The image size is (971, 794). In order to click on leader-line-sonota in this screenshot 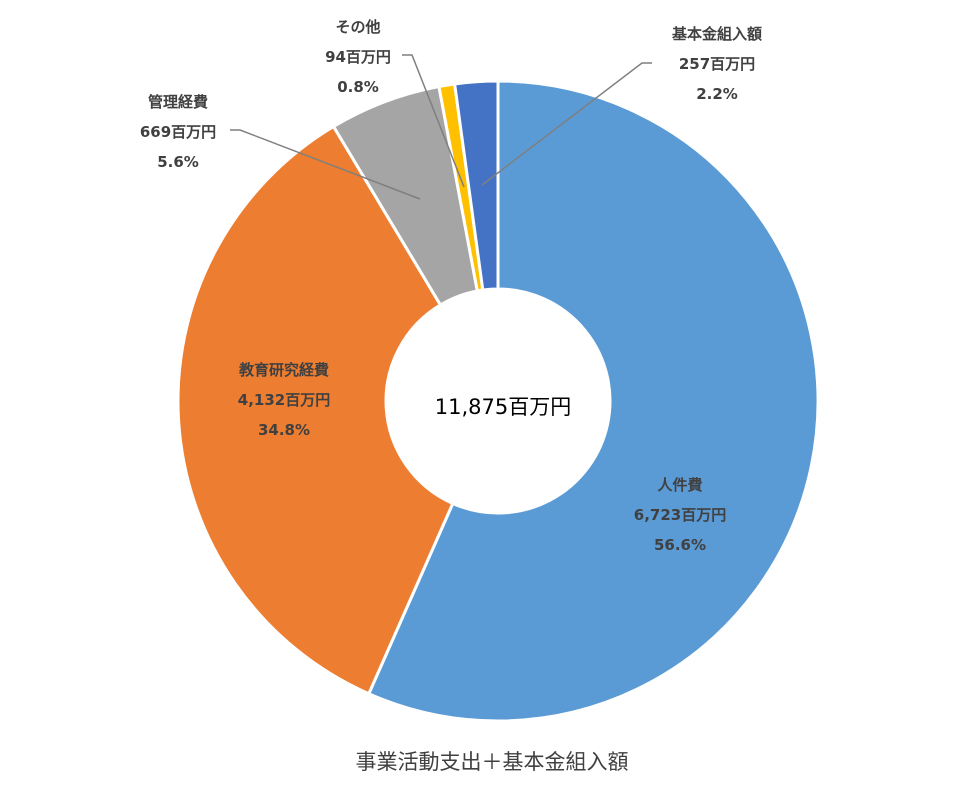, I will do `click(433, 121)`.